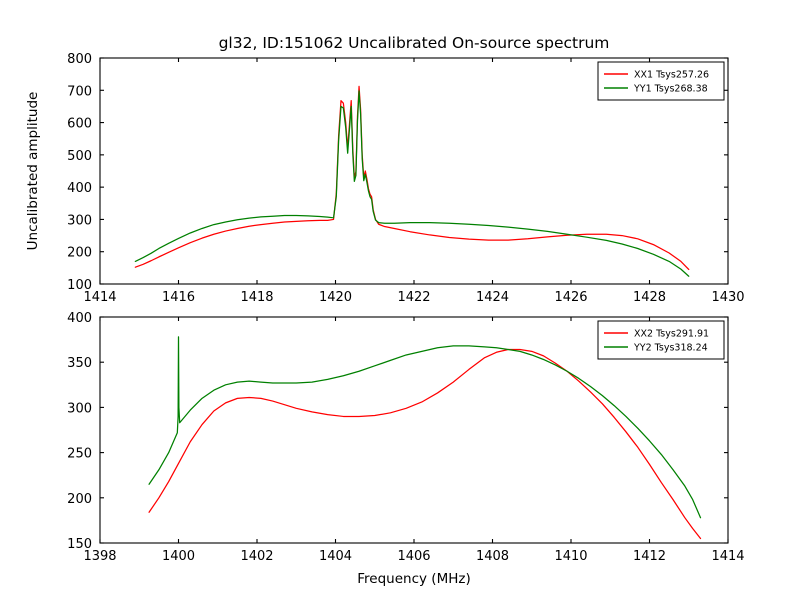 Image resolution: width=800 pixels, height=600 pixels. What do you see at coordinates (649, 556) in the screenshot?
I see `xtick-label: 1412` at bounding box center [649, 556].